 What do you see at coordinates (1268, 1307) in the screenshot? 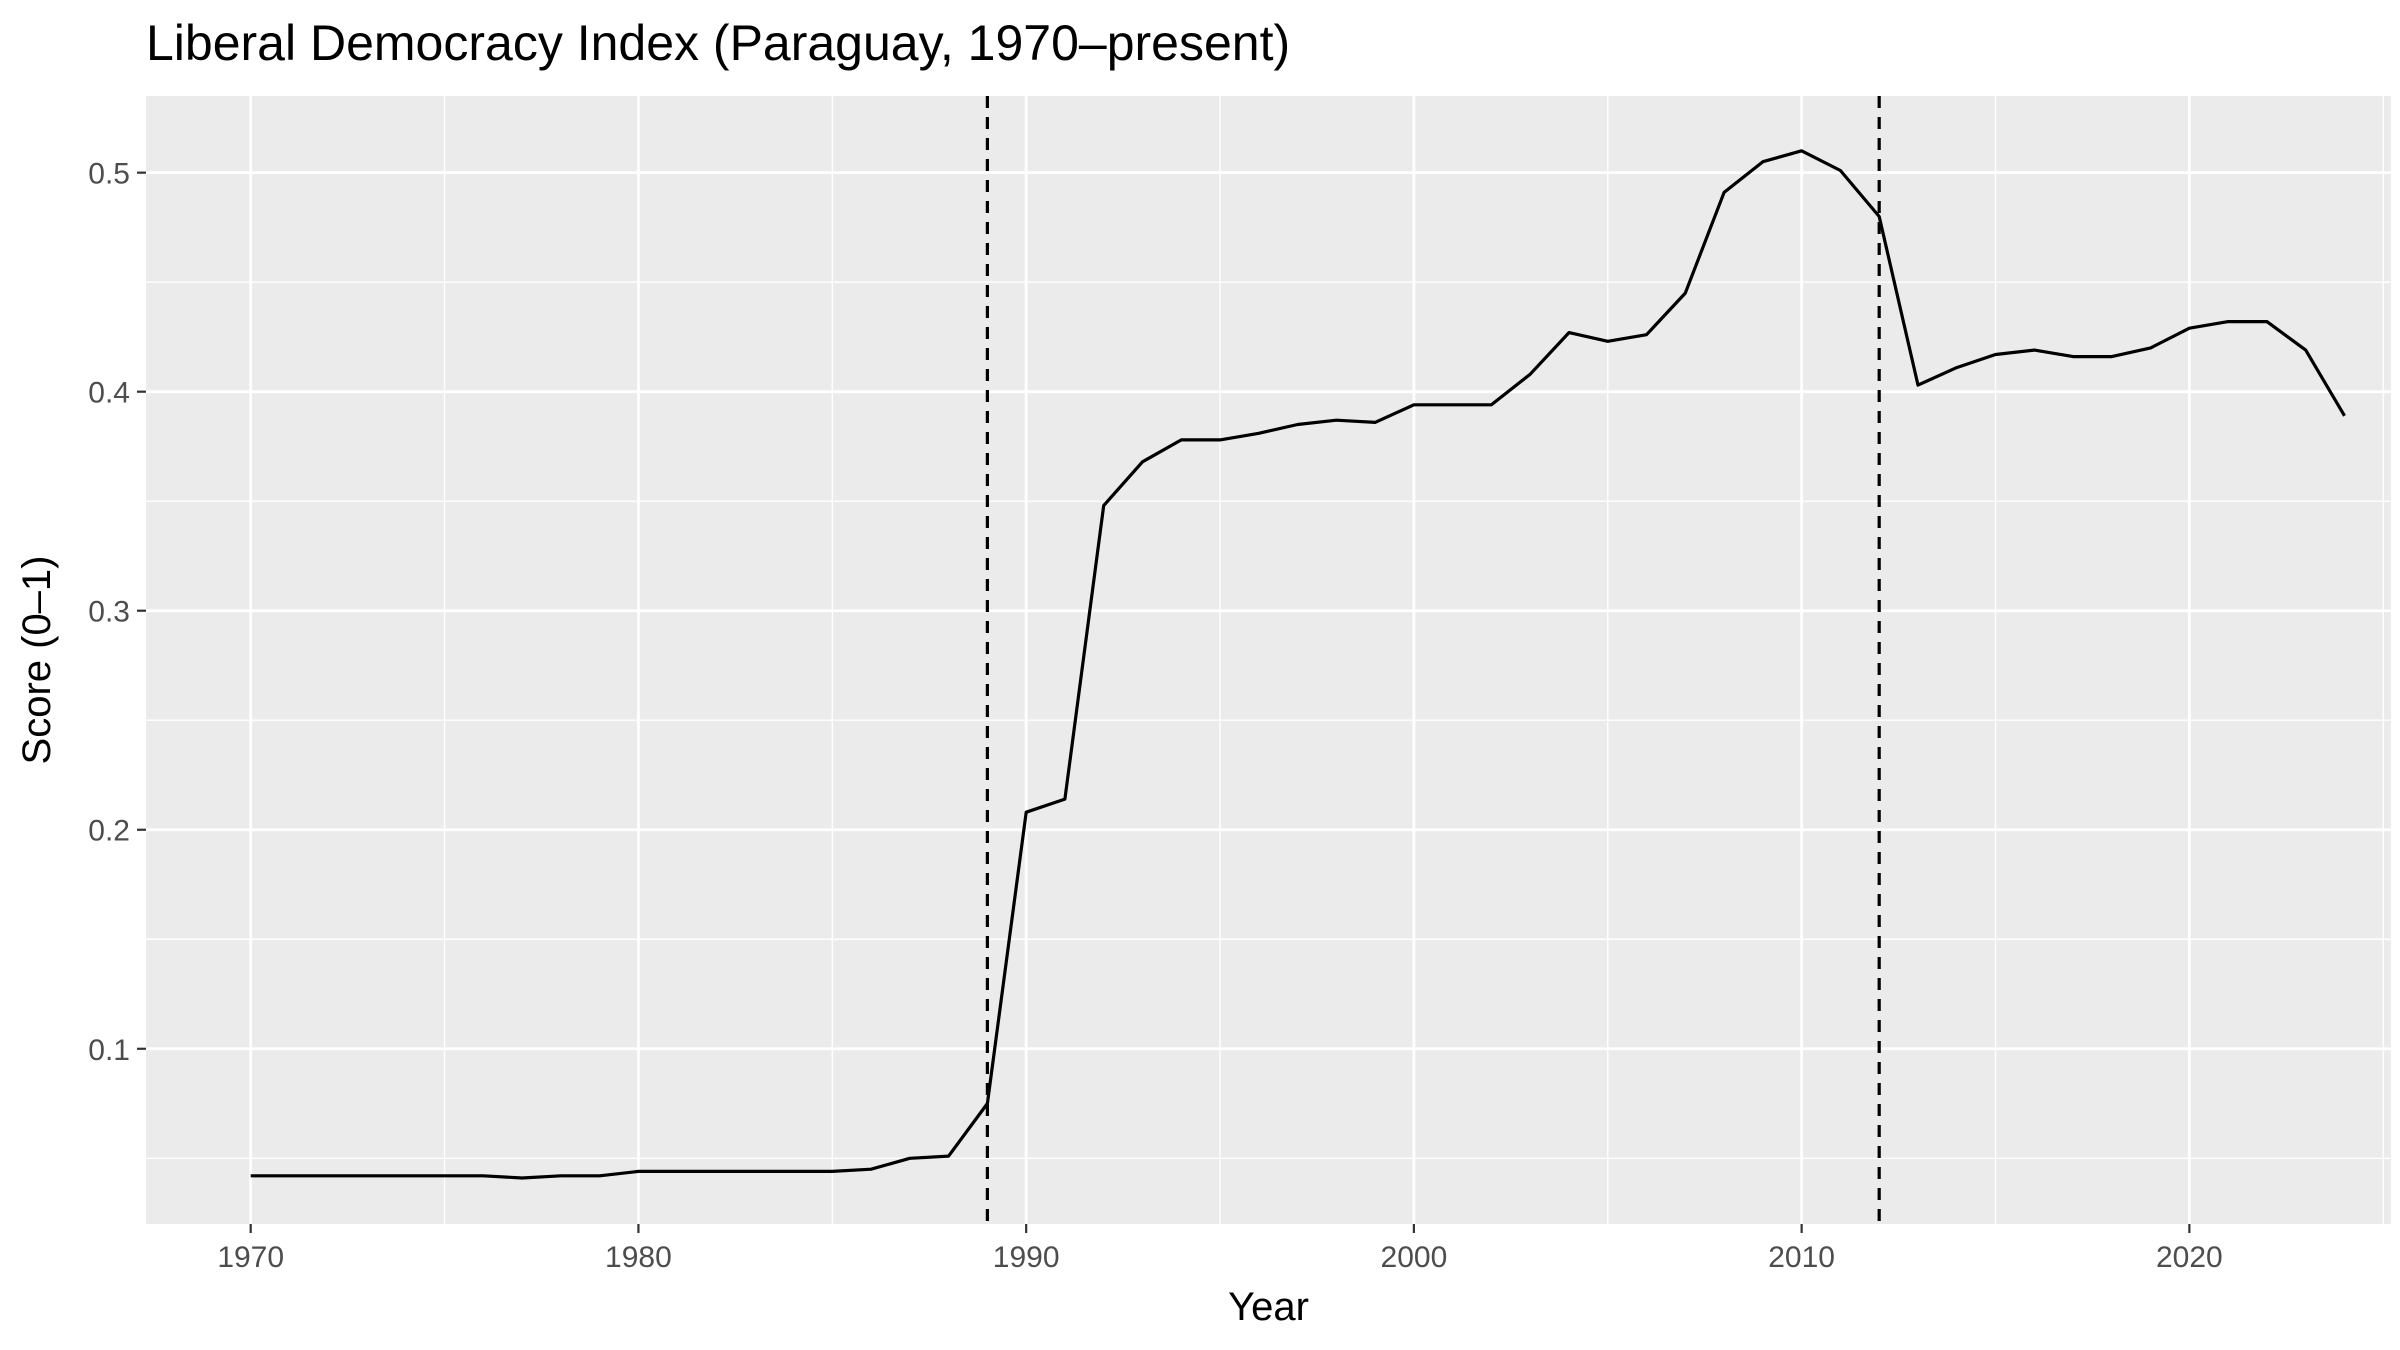
I see `x-axis-label: Year` at bounding box center [1268, 1307].